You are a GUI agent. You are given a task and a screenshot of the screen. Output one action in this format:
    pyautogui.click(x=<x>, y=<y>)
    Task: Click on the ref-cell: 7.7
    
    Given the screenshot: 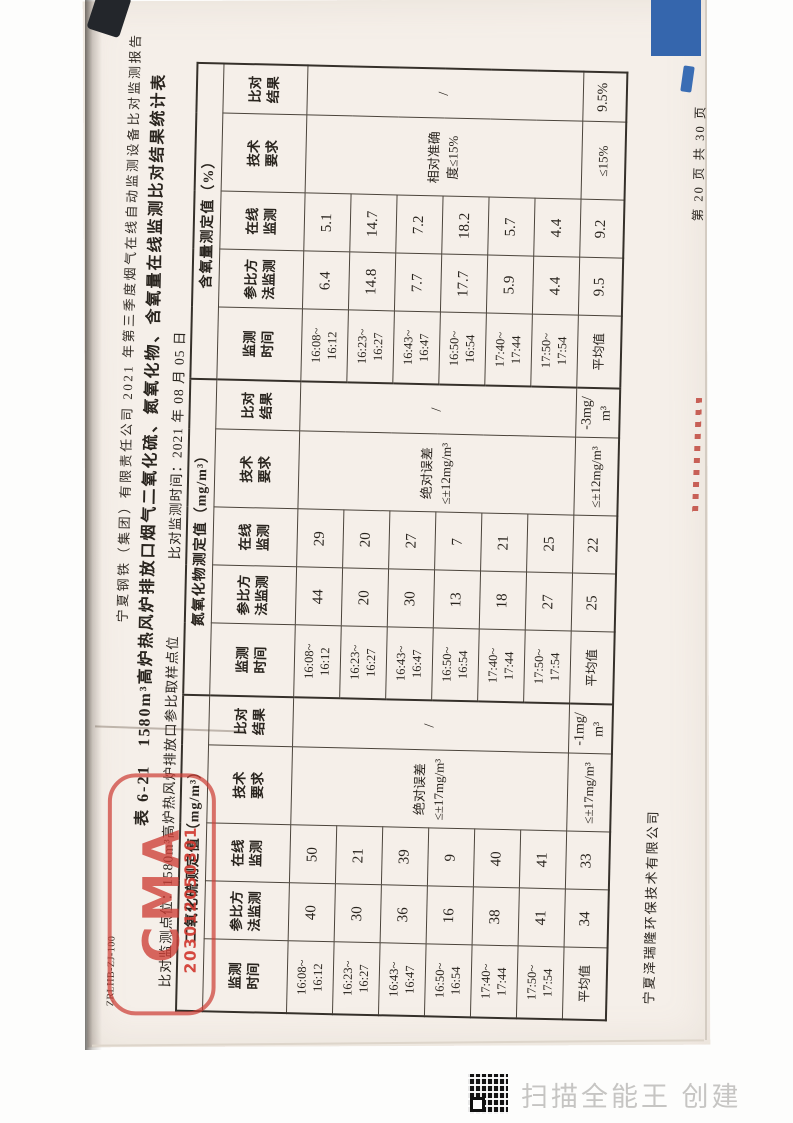 What is the action you would take?
    pyautogui.click(x=417, y=283)
    